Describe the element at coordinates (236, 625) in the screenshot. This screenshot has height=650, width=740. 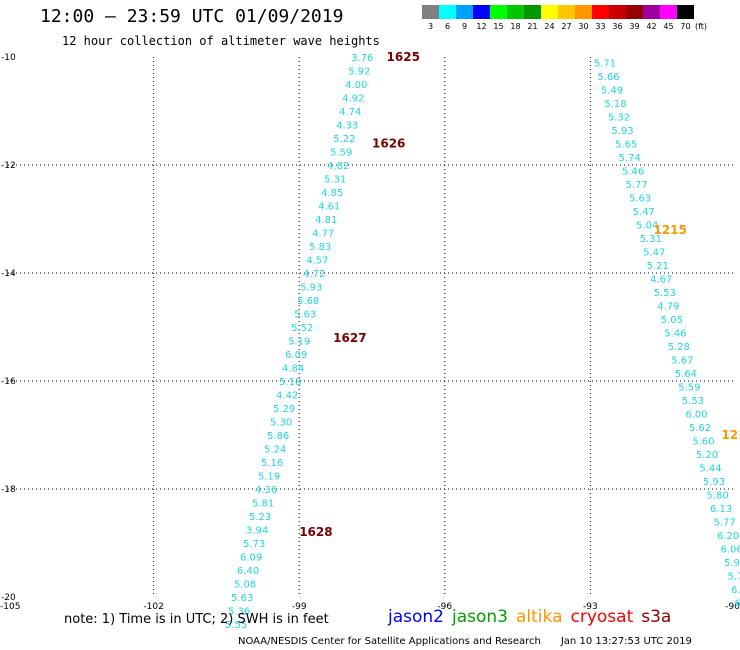
I see `swh-value-label: 5.55` at that location.